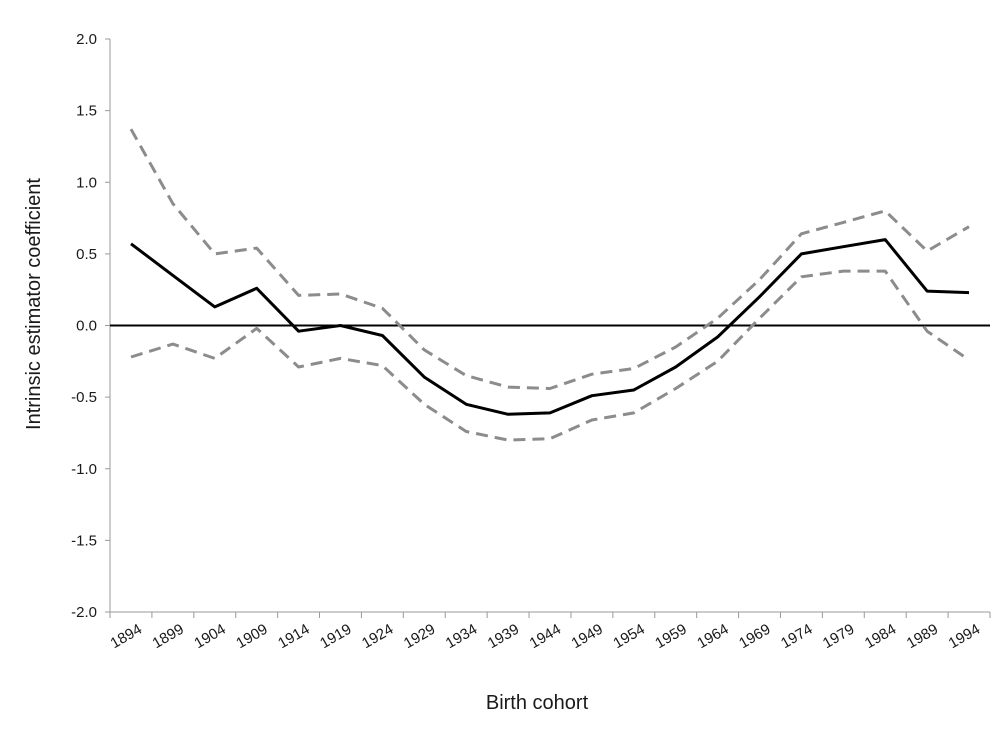  I want to click on y-axis: -2.0 -1.5 -1.0 -0.5 0.0 0.5 1.0 1.5 2.0, so click(91, 326).